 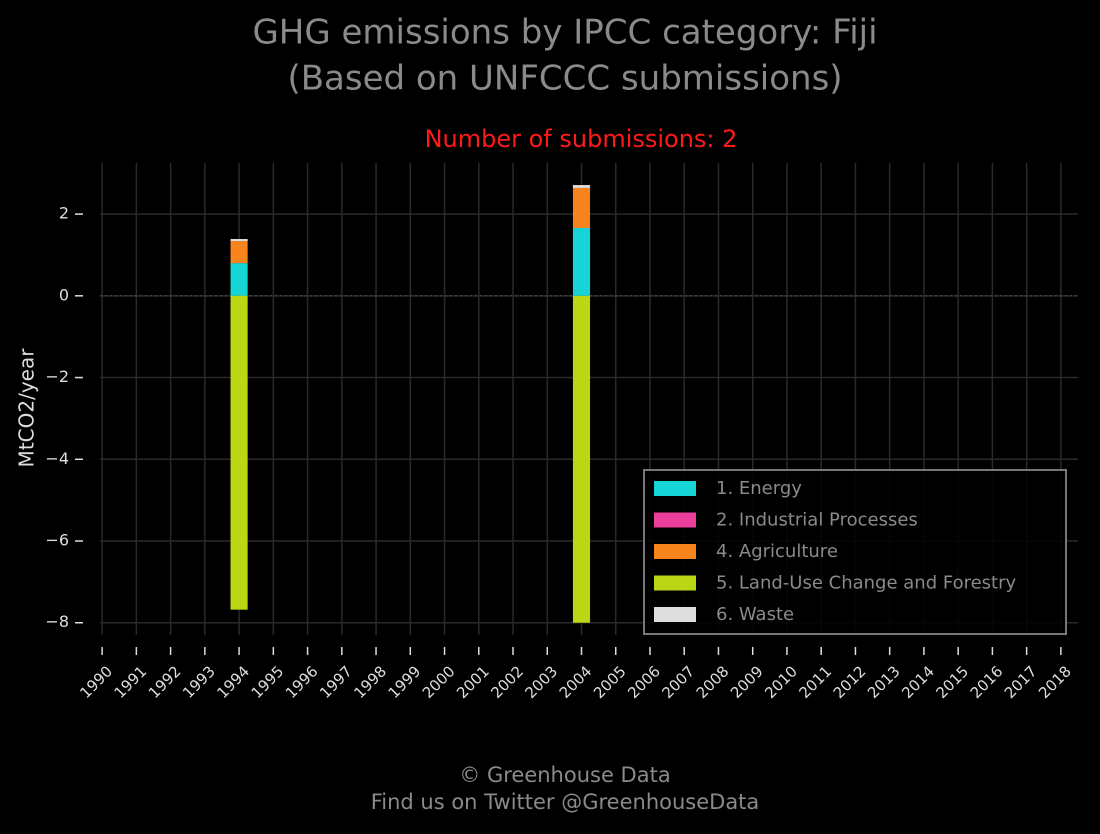 What do you see at coordinates (64, 294) in the screenshot?
I see `y-tick-label: 0` at bounding box center [64, 294].